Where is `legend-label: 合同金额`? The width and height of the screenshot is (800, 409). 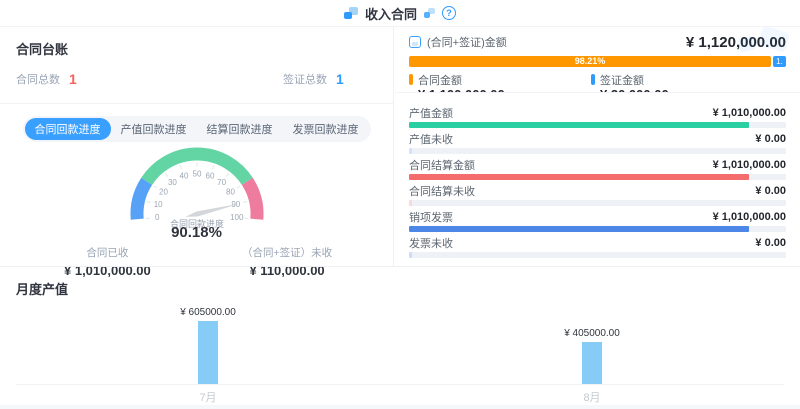 legend-label: 合同金额 is located at coordinates (440, 80).